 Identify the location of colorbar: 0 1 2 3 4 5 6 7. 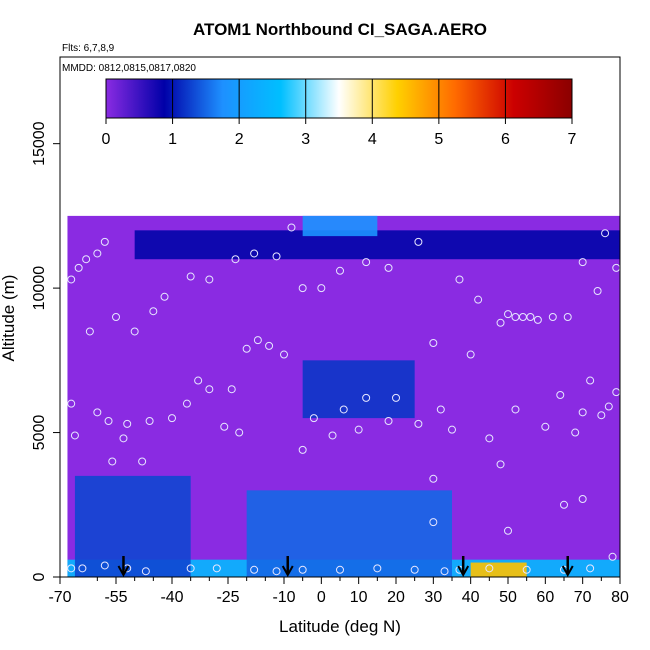
(339, 113).